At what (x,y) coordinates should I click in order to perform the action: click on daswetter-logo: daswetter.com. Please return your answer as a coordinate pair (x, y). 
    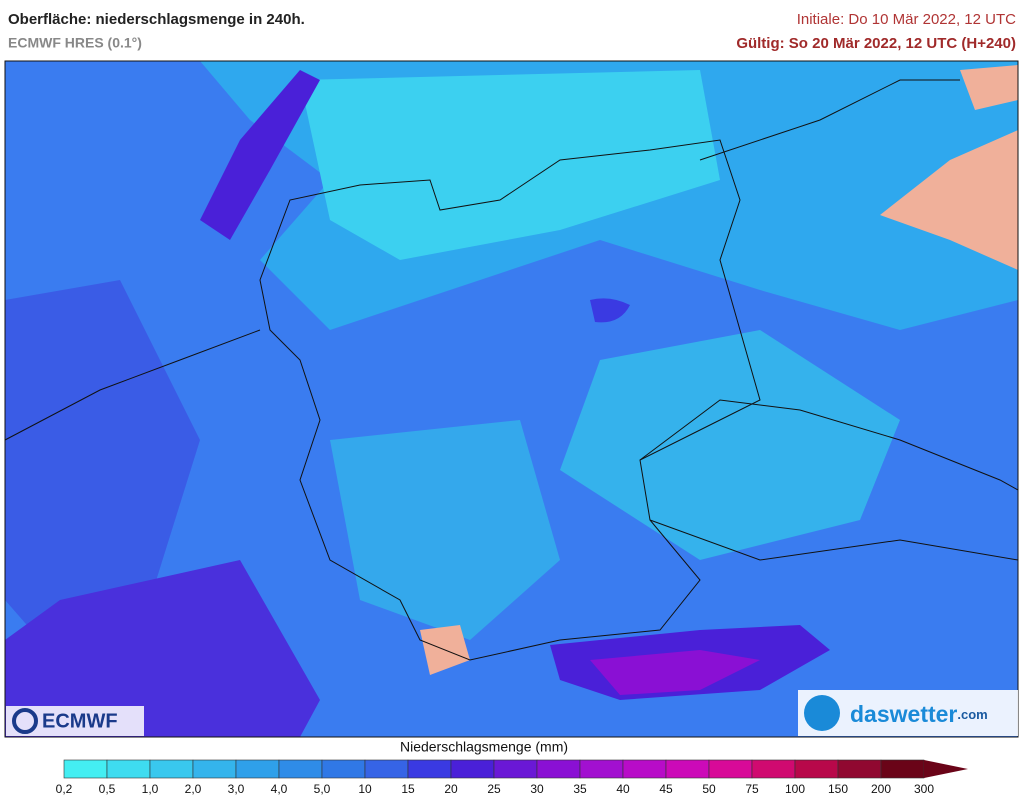
    Looking at the image, I should click on (908, 713).